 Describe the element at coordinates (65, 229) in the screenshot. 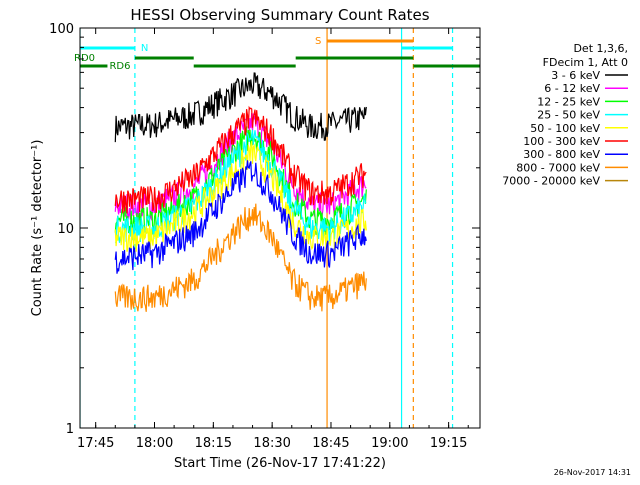

I see `y-tick-label-1: 10` at that location.